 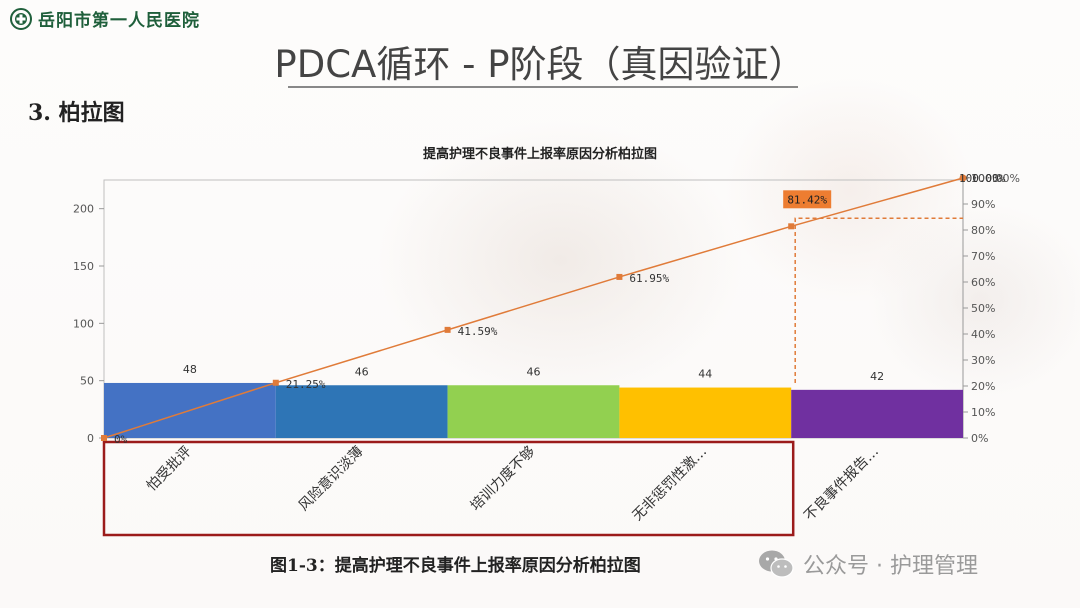 I want to click on y2-tick-label: 40%, so click(x=983, y=334).